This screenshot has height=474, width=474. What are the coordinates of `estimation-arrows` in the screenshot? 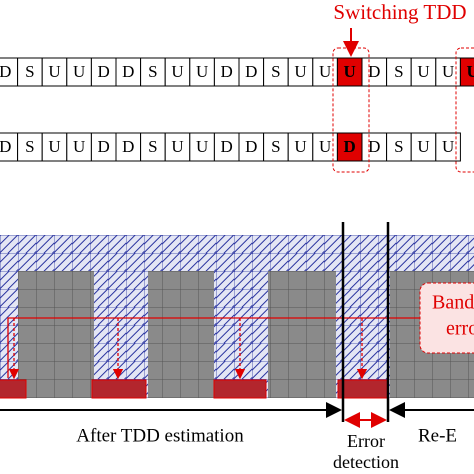 It's located at (213, 348).